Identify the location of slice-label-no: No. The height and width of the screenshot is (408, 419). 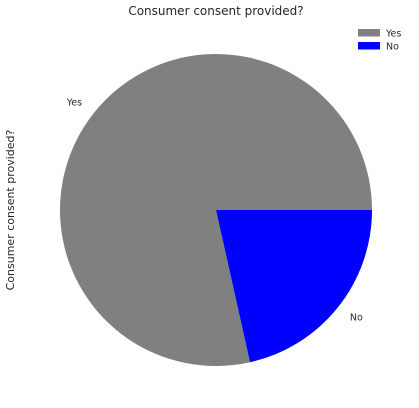
(356, 317).